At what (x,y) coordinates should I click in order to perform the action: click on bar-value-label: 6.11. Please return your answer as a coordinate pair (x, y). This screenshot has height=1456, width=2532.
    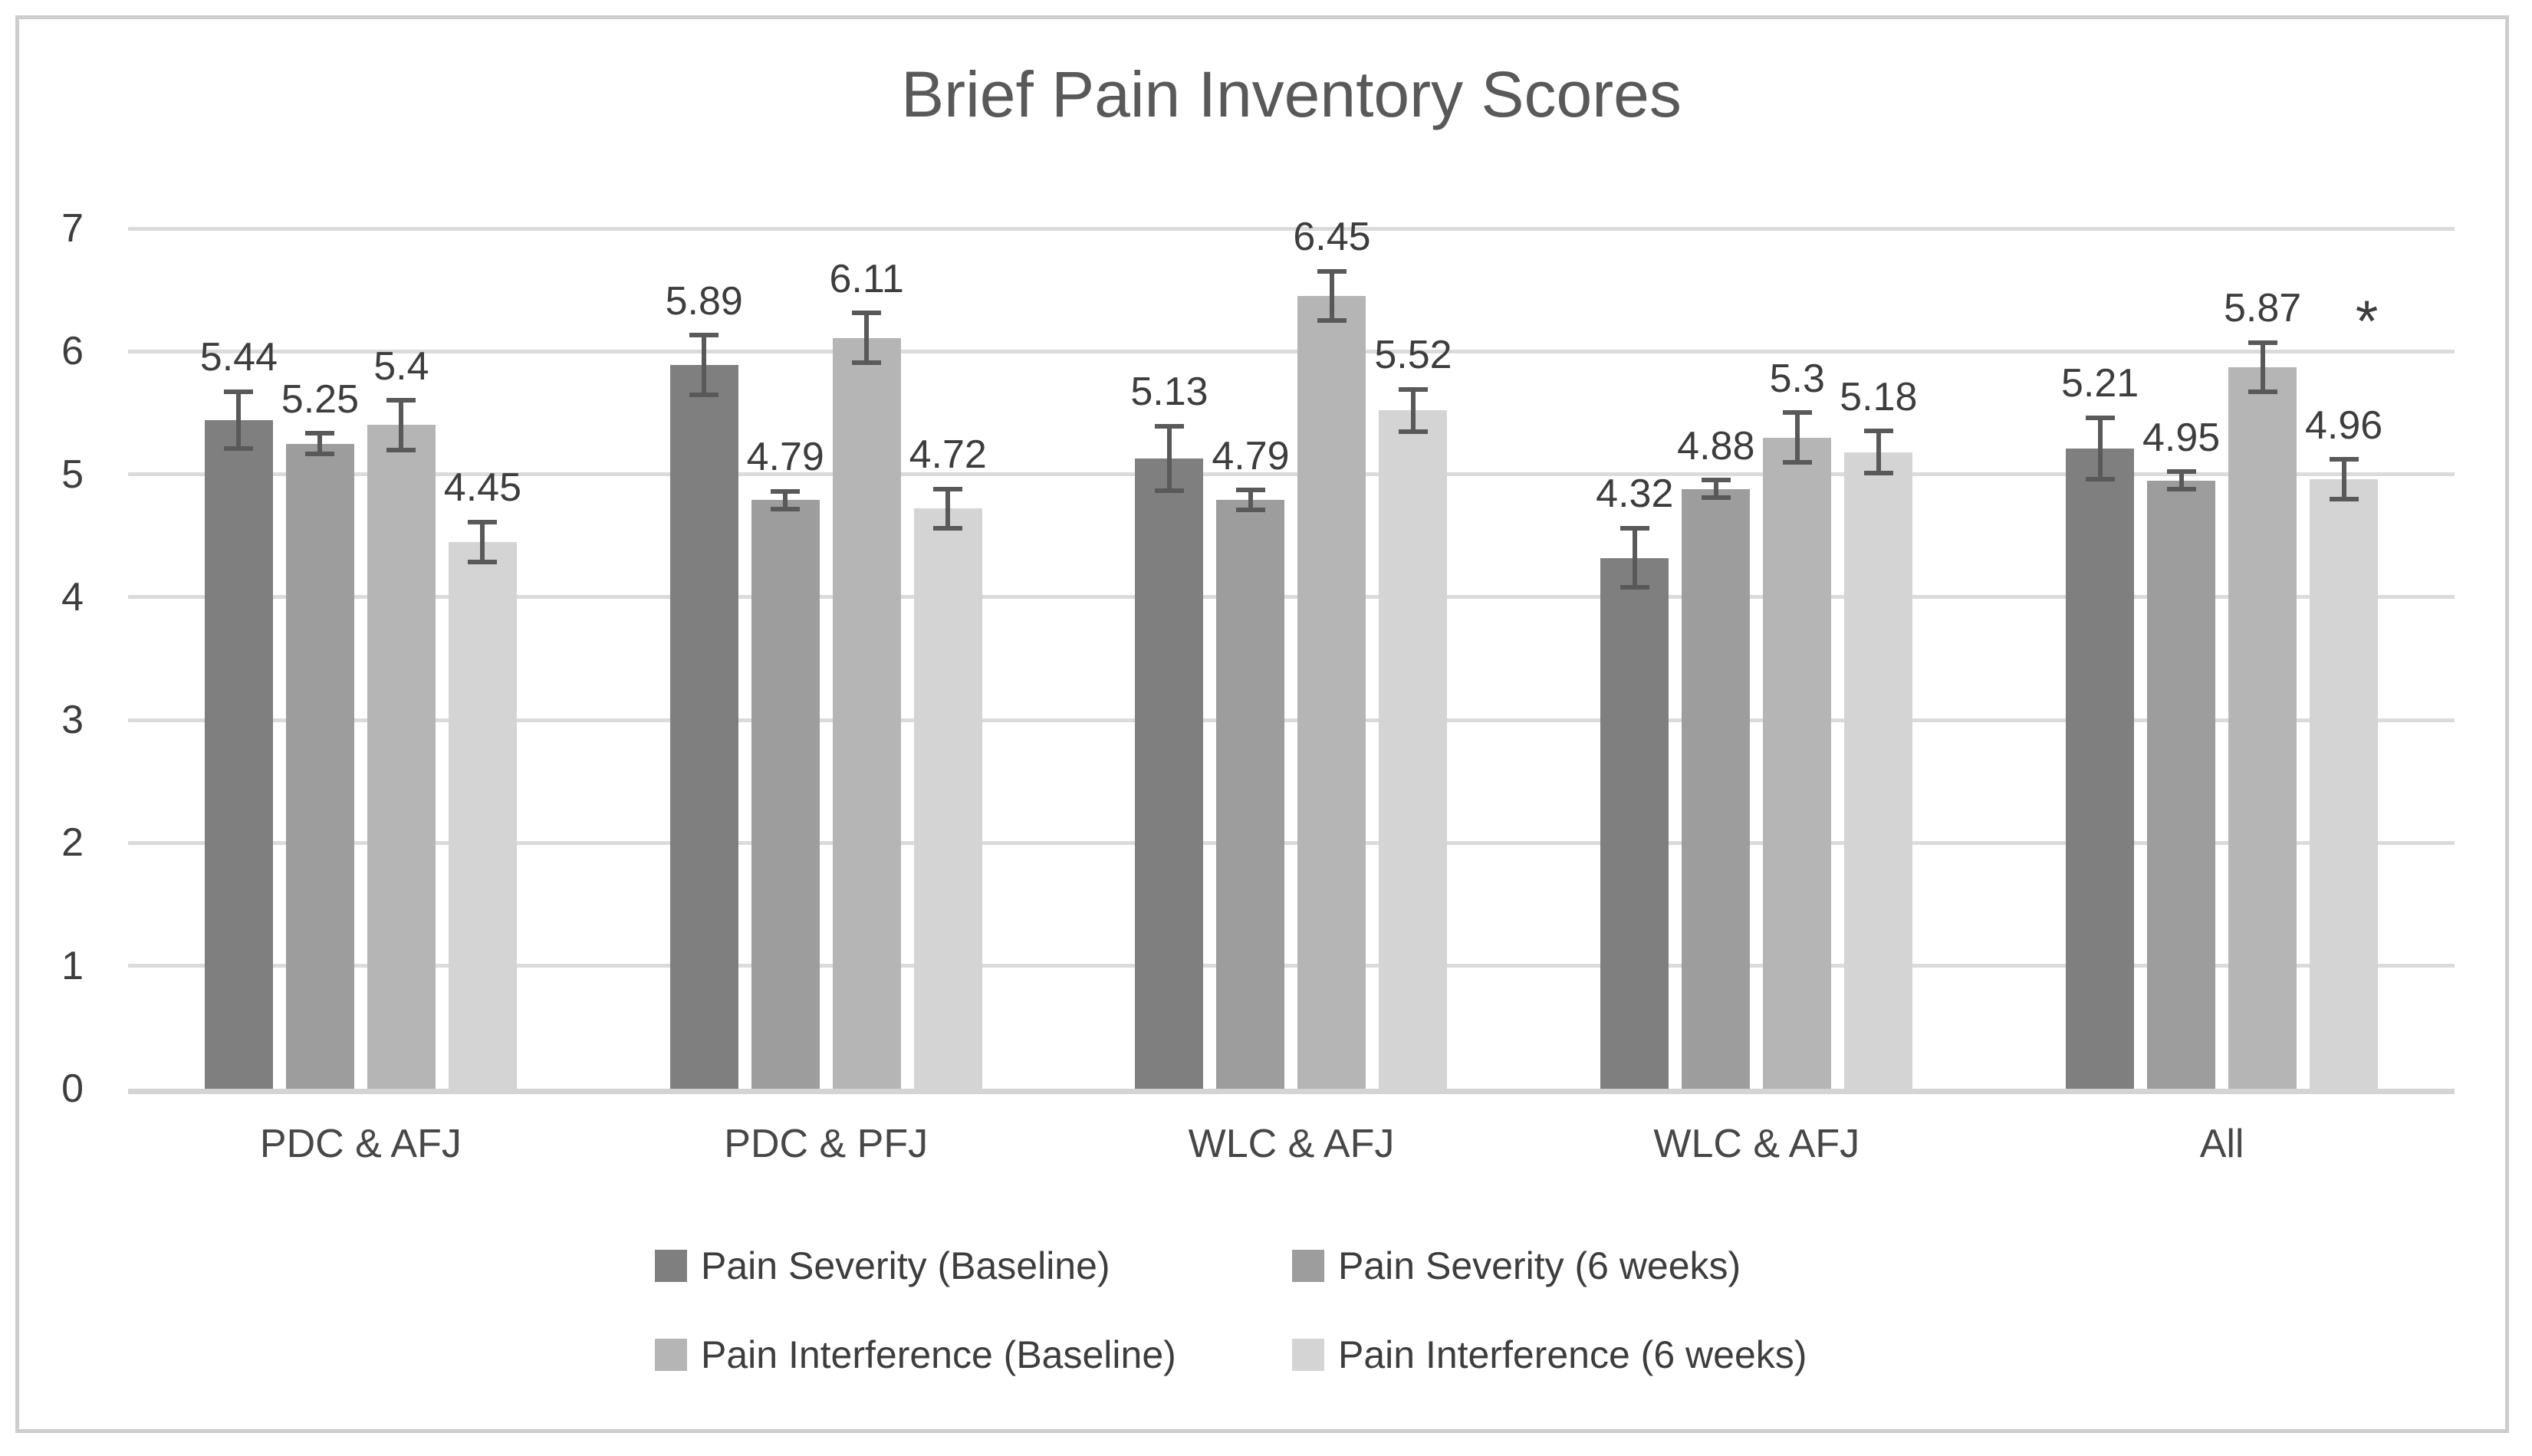
    Looking at the image, I should click on (866, 278).